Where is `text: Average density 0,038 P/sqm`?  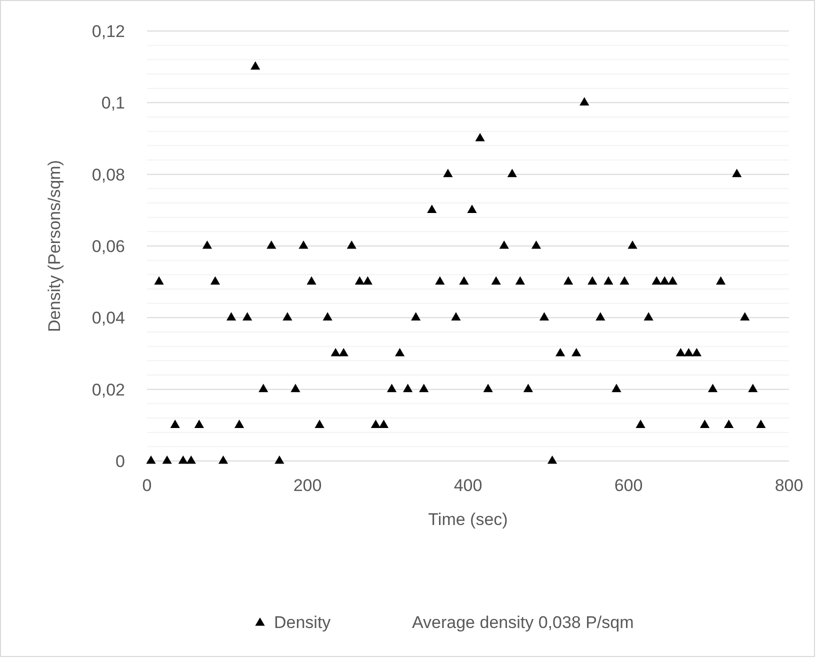 text: Average density 0,038 P/sqm is located at coordinates (523, 622).